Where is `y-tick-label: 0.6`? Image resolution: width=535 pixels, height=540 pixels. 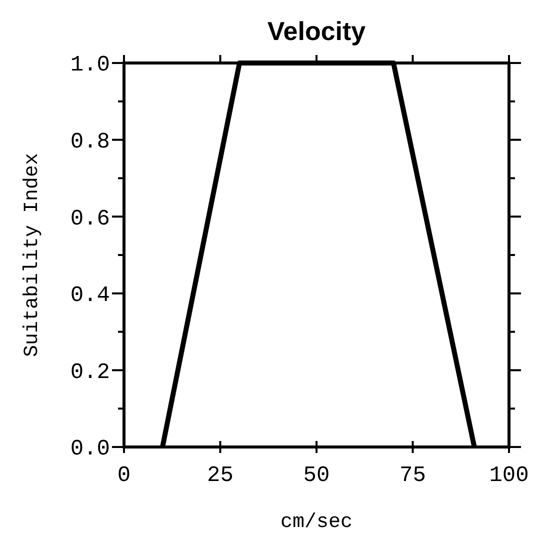
y-tick-label: 0.6 is located at coordinates (90, 219).